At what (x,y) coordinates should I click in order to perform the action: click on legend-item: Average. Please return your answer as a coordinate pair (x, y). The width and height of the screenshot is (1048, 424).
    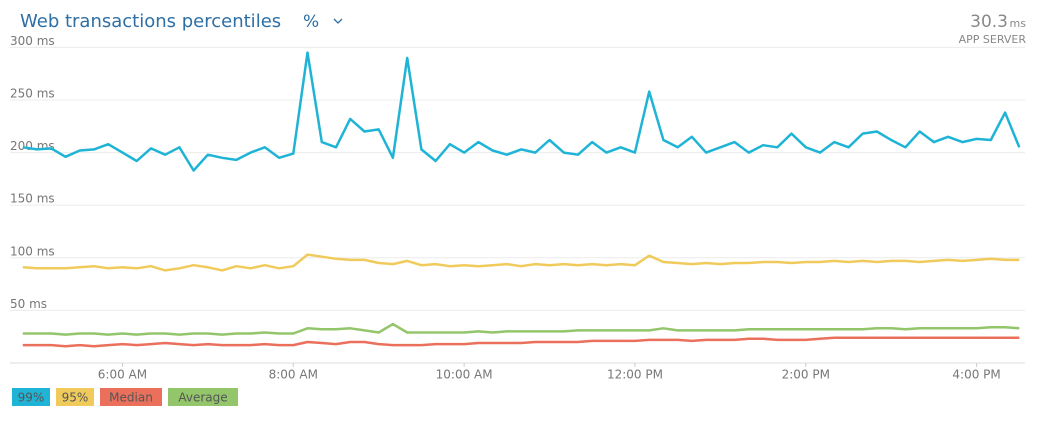
    Looking at the image, I should click on (203, 397).